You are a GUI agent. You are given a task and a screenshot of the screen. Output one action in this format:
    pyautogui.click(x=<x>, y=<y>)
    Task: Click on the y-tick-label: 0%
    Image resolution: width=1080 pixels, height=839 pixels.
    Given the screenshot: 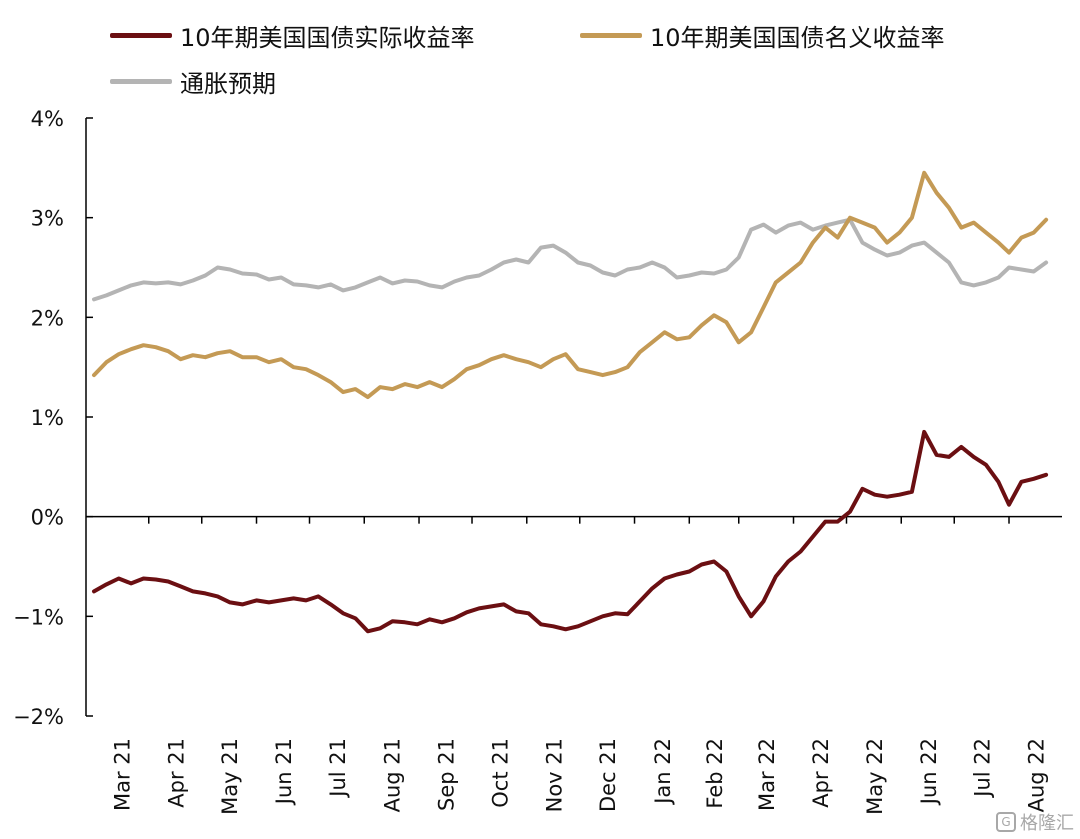 What is the action you would take?
    pyautogui.click(x=47, y=518)
    